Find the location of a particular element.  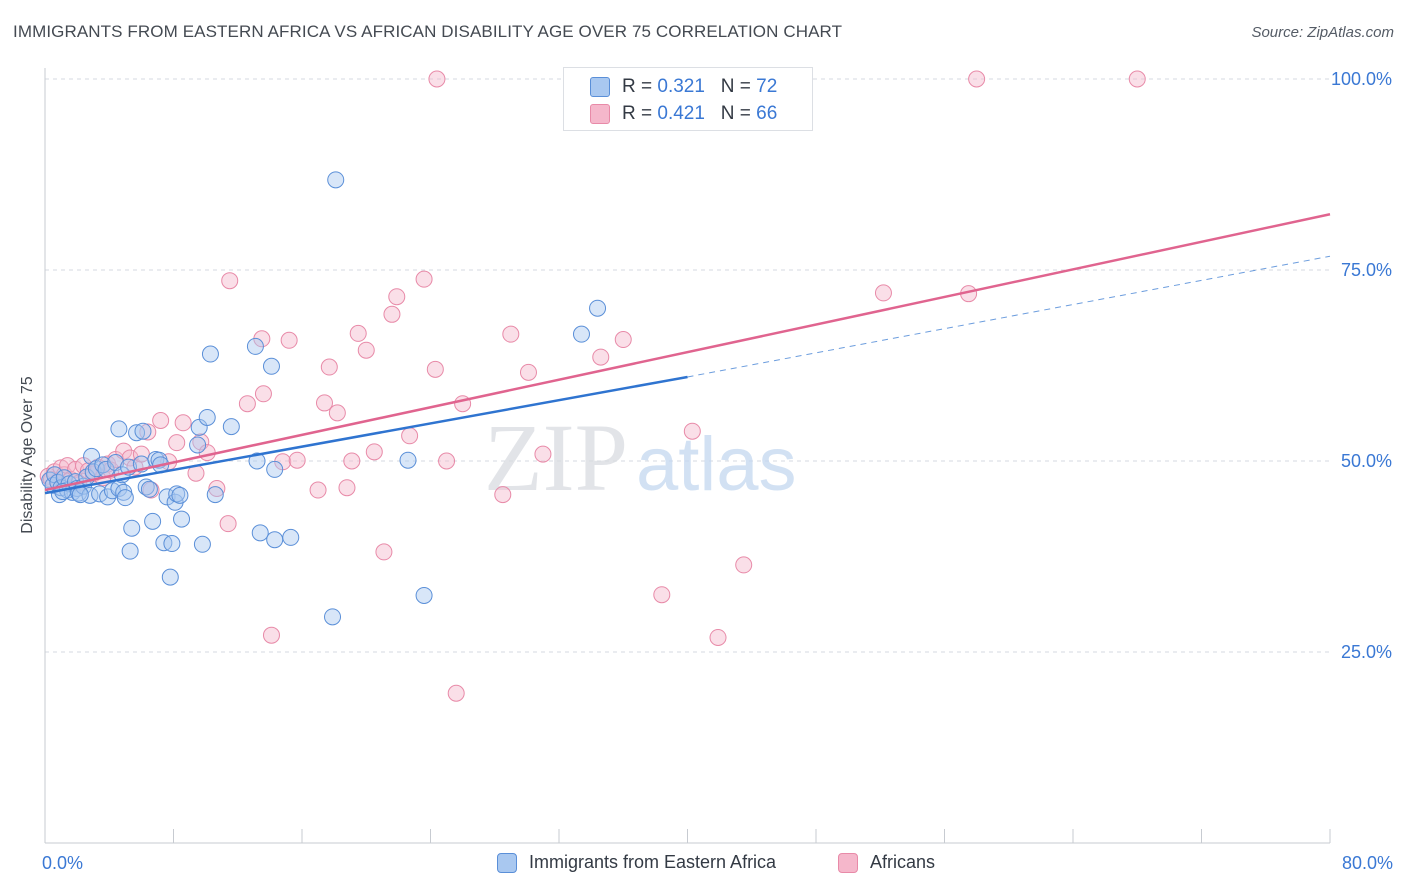

legend-item-africans: Africans is located at coordinates (886, 862).